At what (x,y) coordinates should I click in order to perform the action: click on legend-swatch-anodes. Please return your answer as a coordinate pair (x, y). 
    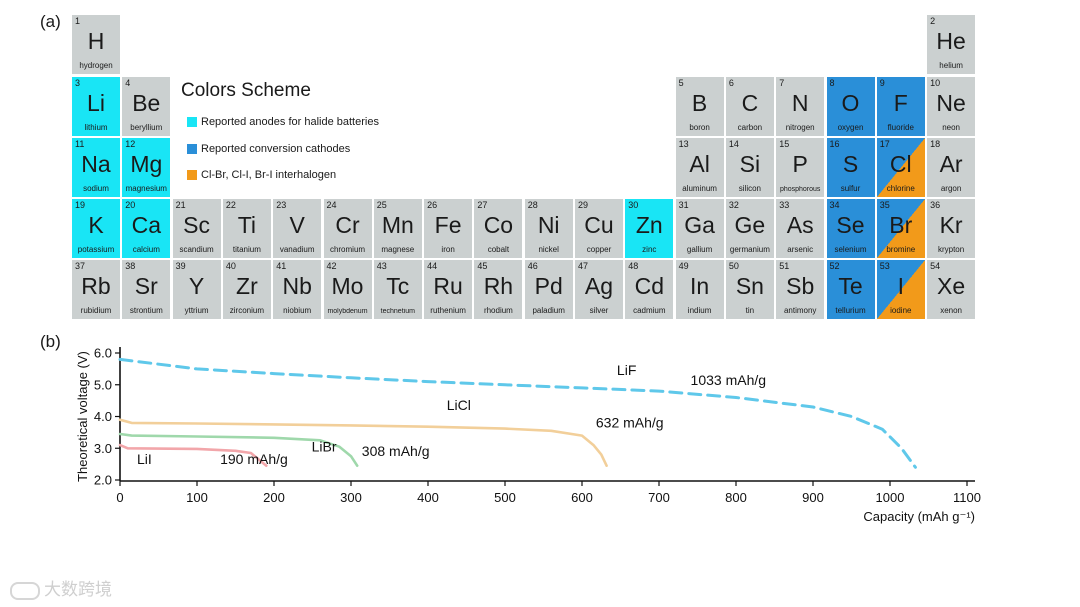
    Looking at the image, I should click on (192, 122).